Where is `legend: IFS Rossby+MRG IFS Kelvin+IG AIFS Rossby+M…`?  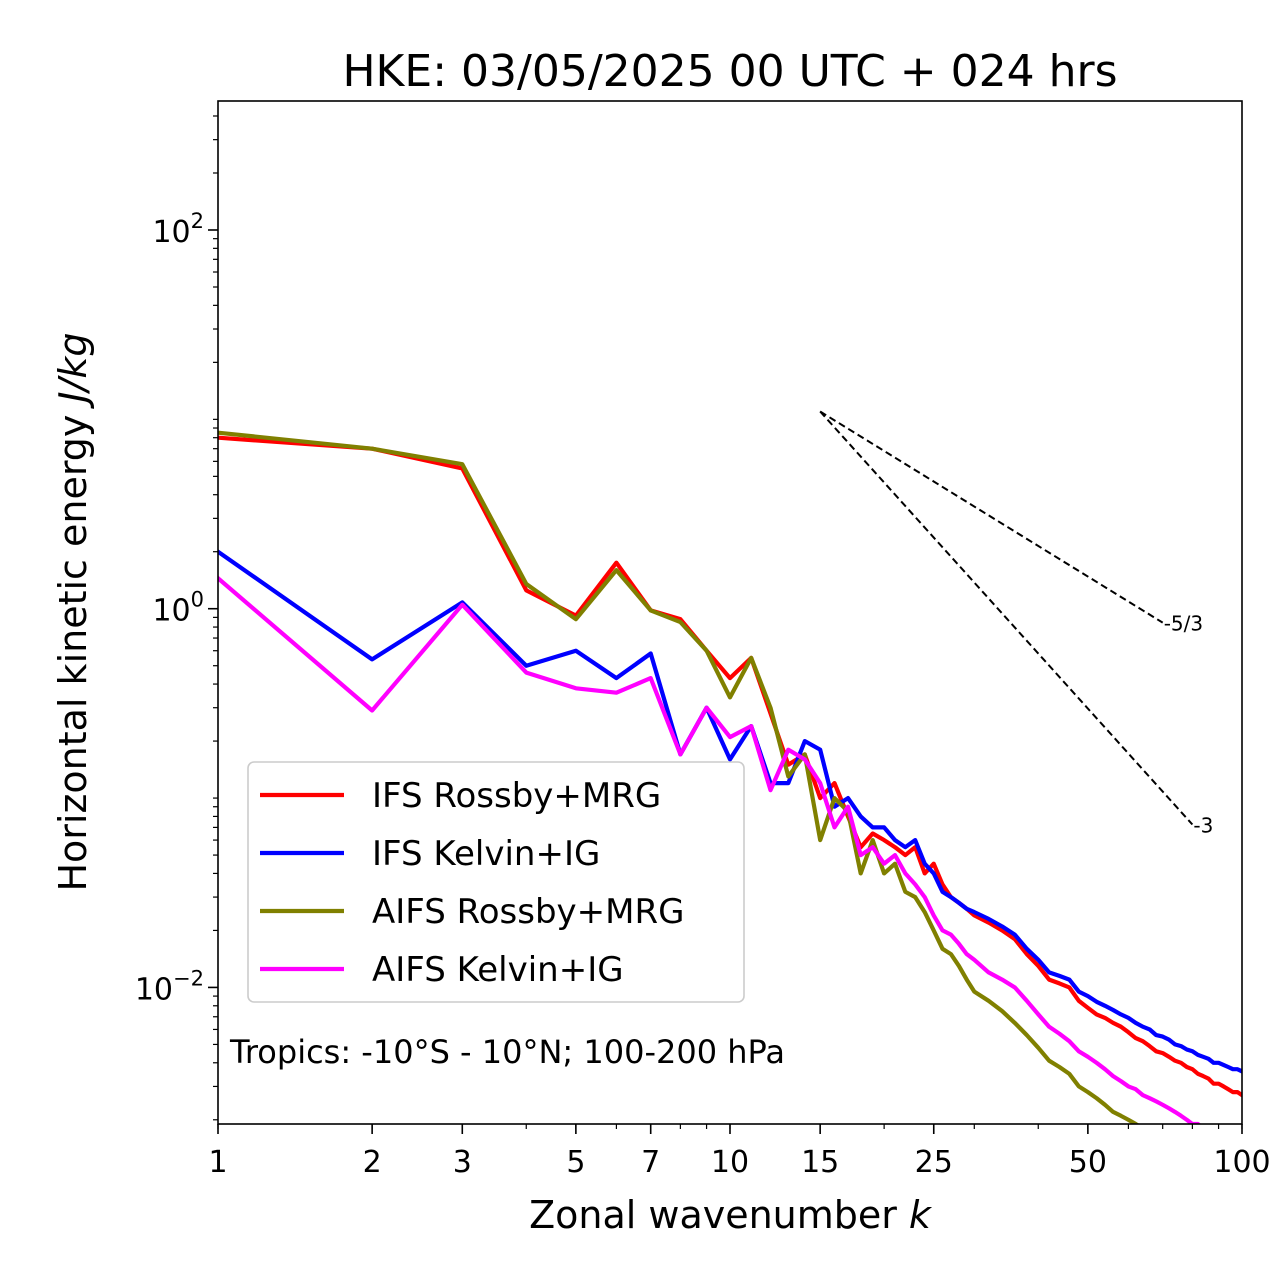
legend: IFS Rossby+MRG IFS Kelvin+IG AIFS Rossby+M… is located at coordinates (496, 882).